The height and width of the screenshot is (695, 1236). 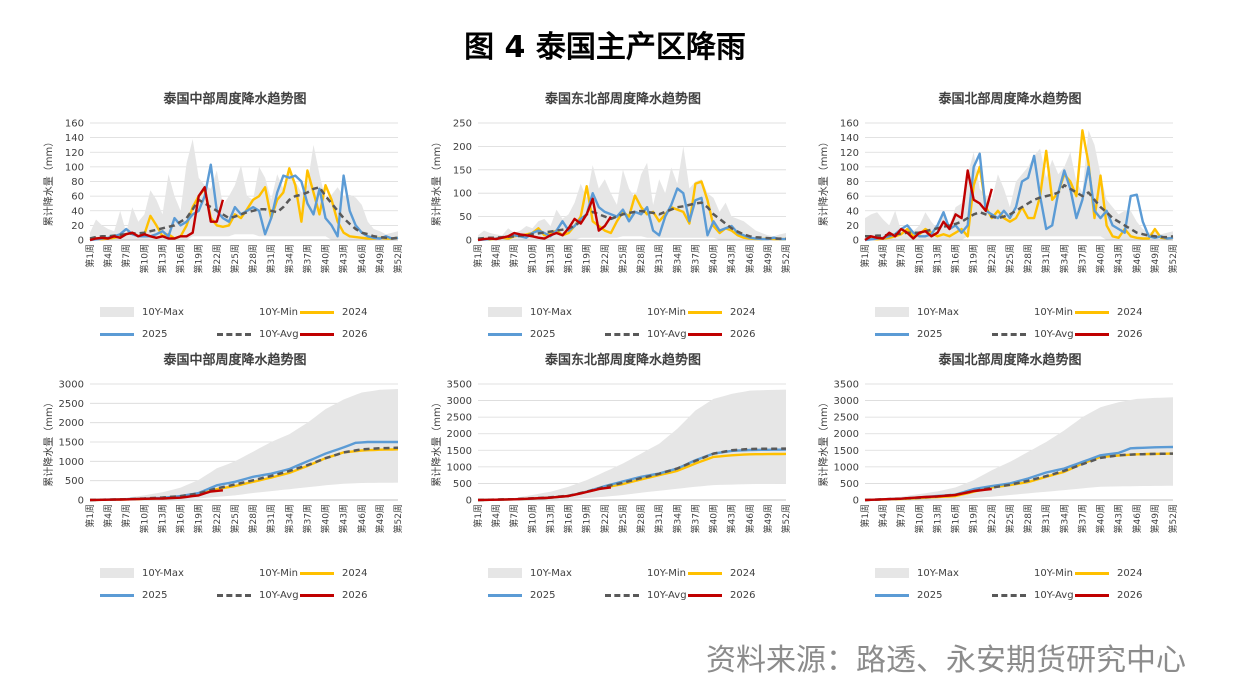 I want to click on y-tick-label: 250, so click(x=462, y=124).